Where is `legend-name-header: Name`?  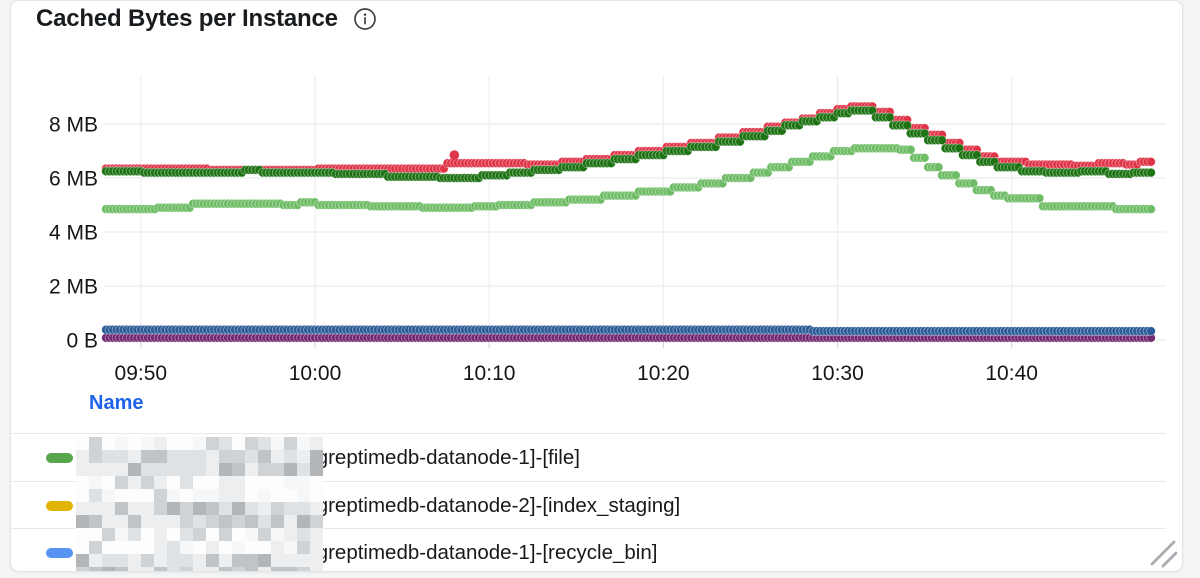 legend-name-header: Name is located at coordinates (116, 403).